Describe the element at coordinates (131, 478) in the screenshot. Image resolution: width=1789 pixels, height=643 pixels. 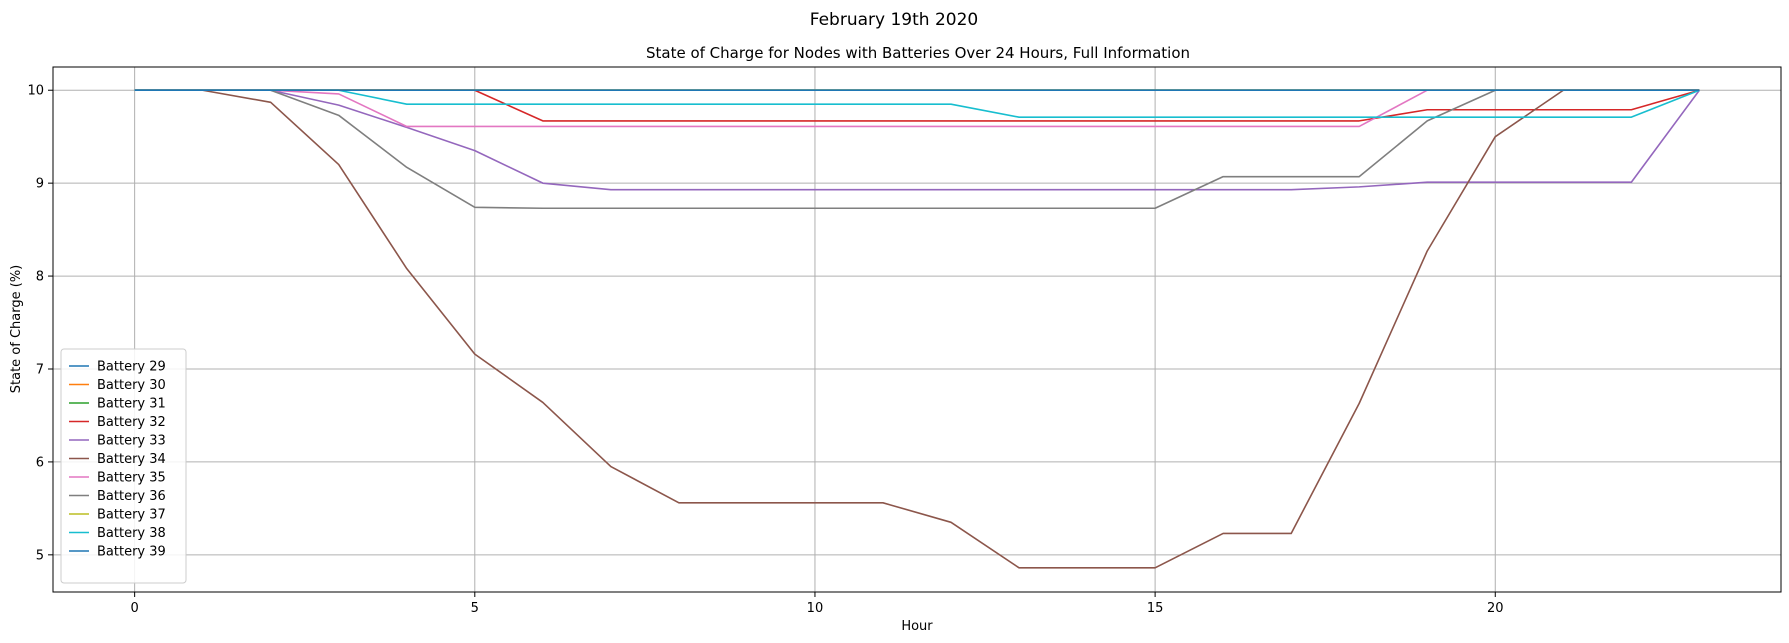
I see `legend-label: Battery 35` at that location.